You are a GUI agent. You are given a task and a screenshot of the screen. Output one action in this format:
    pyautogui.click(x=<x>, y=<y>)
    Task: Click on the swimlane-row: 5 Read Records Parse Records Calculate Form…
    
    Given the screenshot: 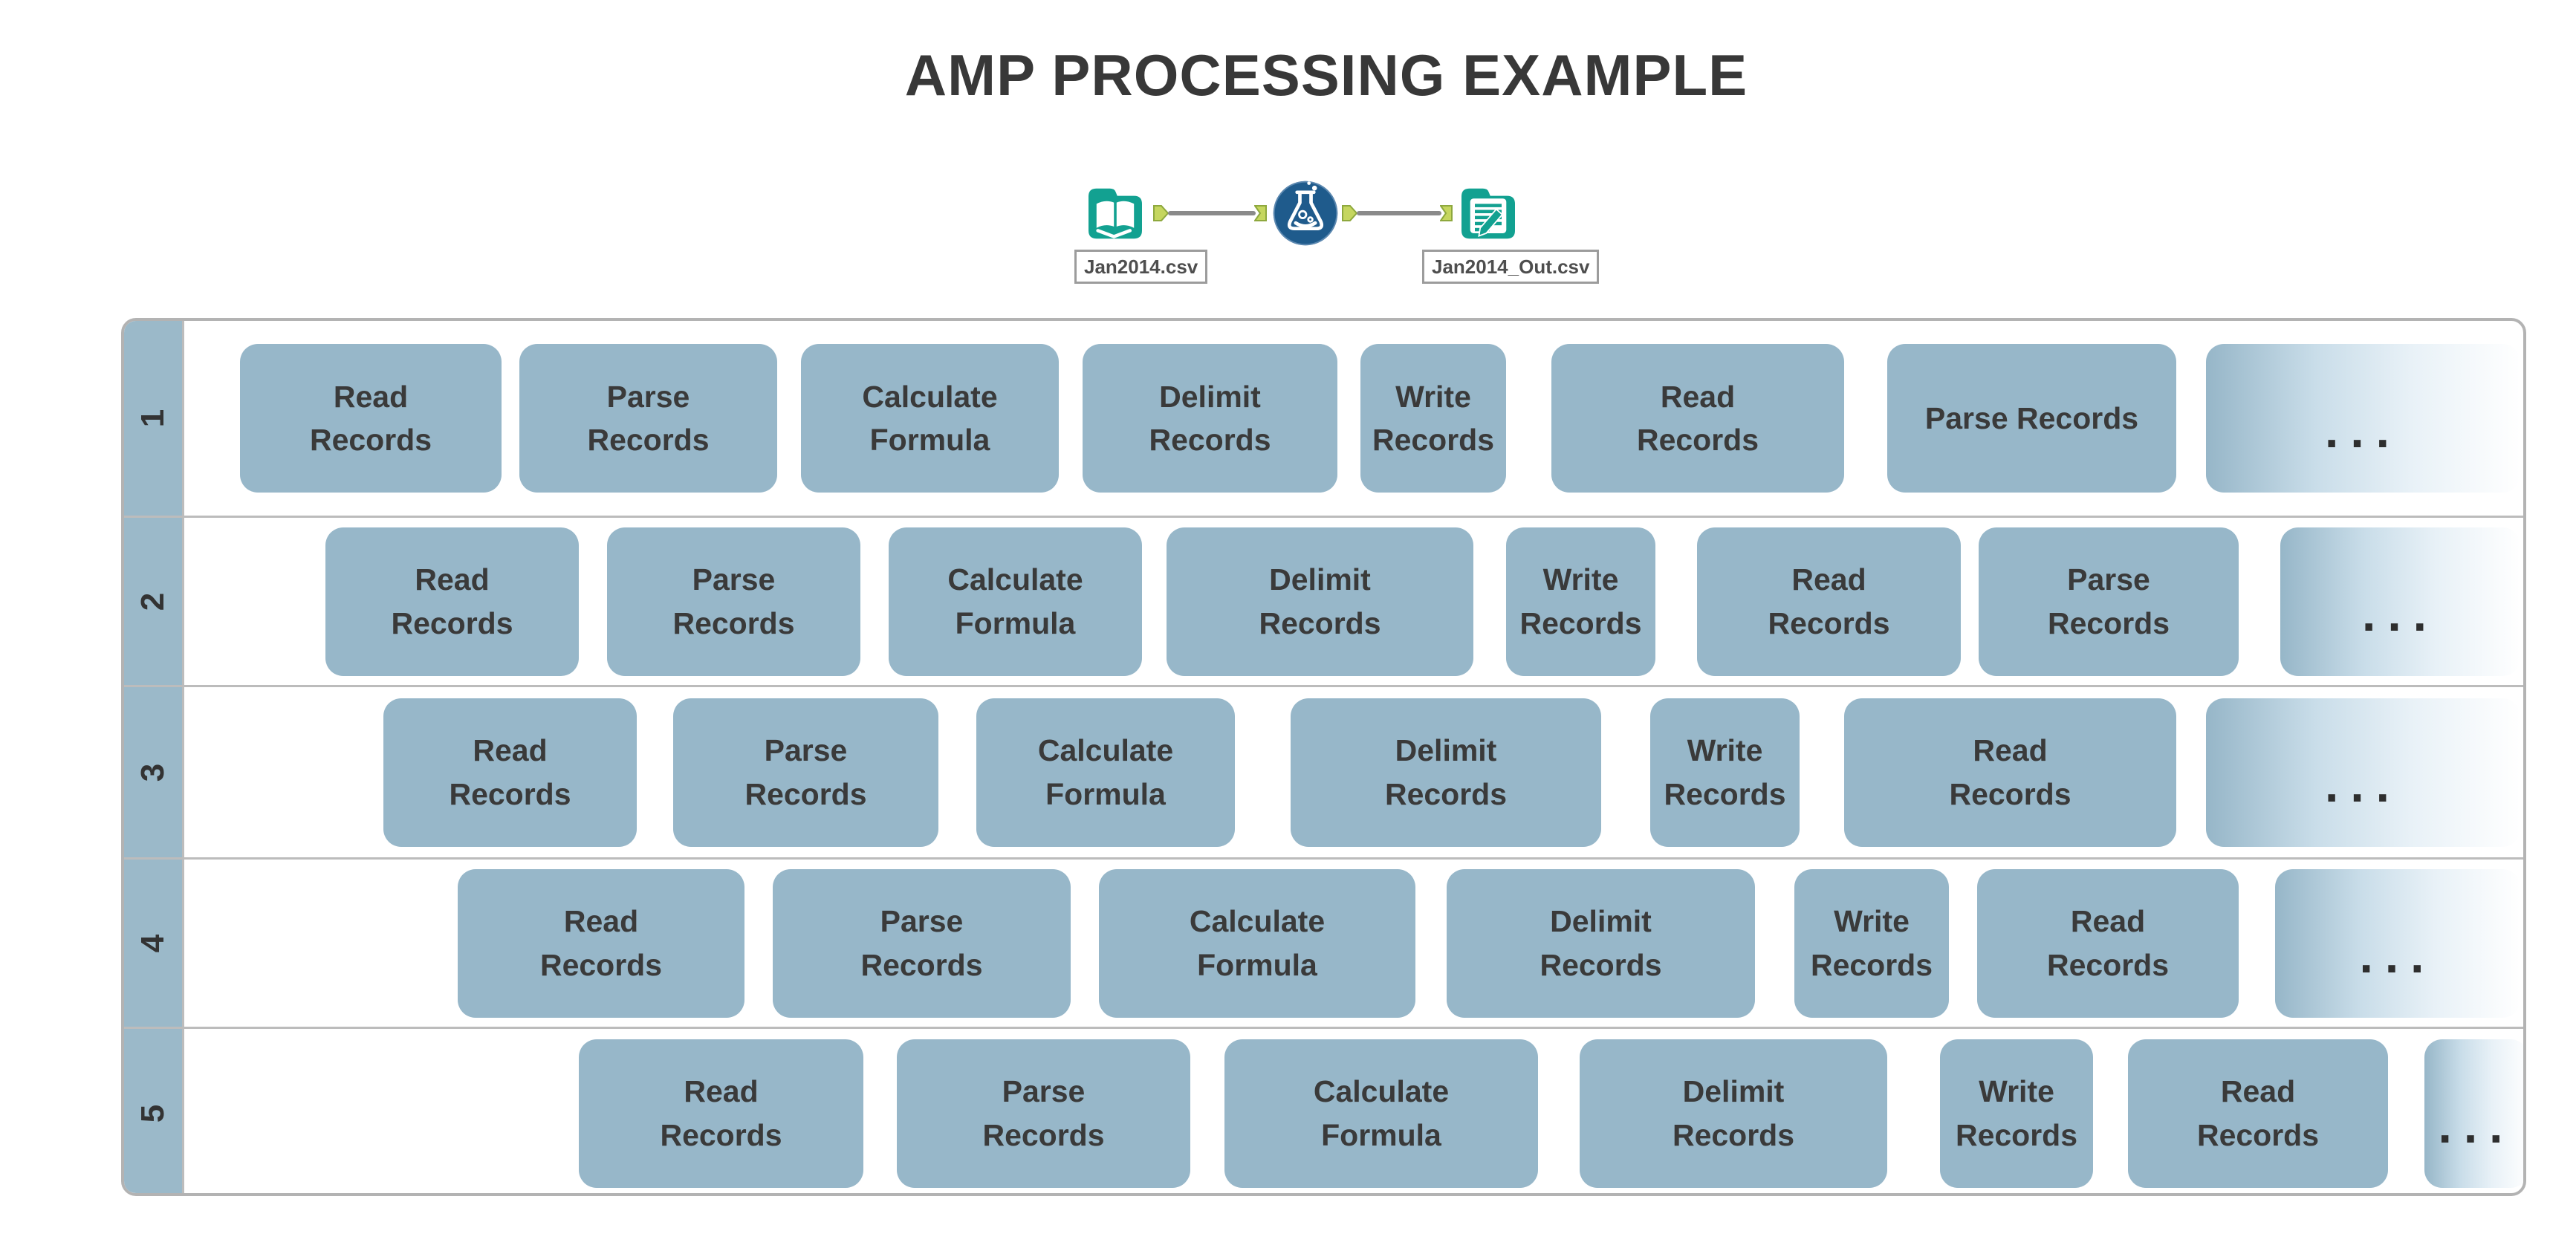 What is the action you would take?
    pyautogui.click(x=1323, y=1111)
    